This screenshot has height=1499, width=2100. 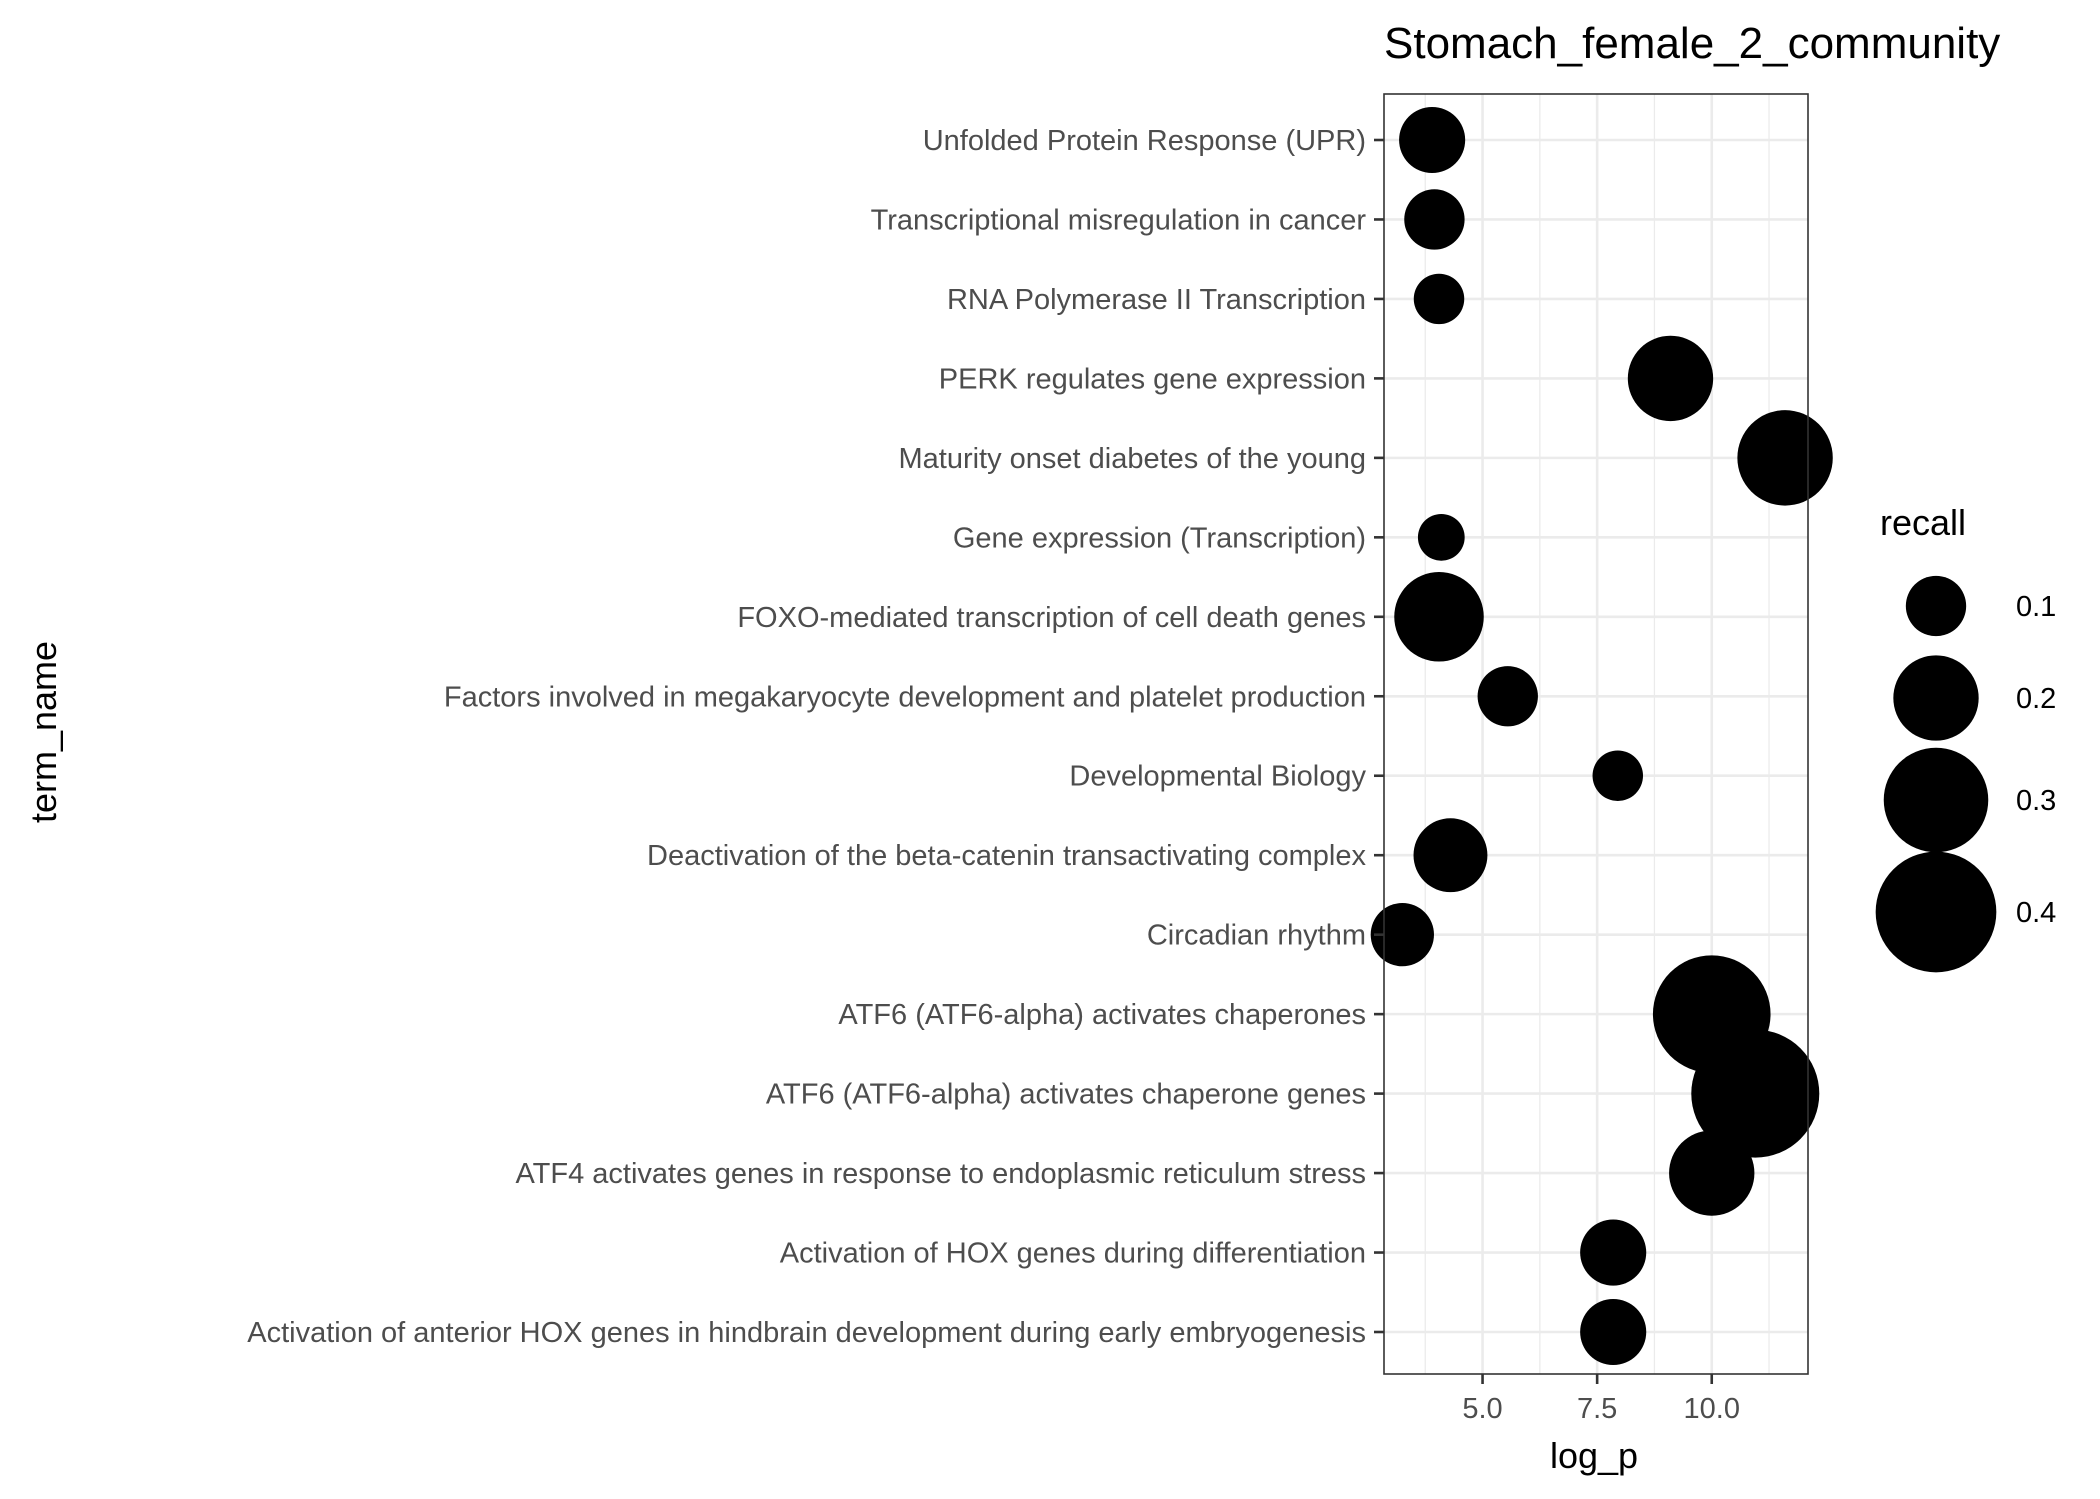 I want to click on legend-title: recall, so click(x=1923, y=522).